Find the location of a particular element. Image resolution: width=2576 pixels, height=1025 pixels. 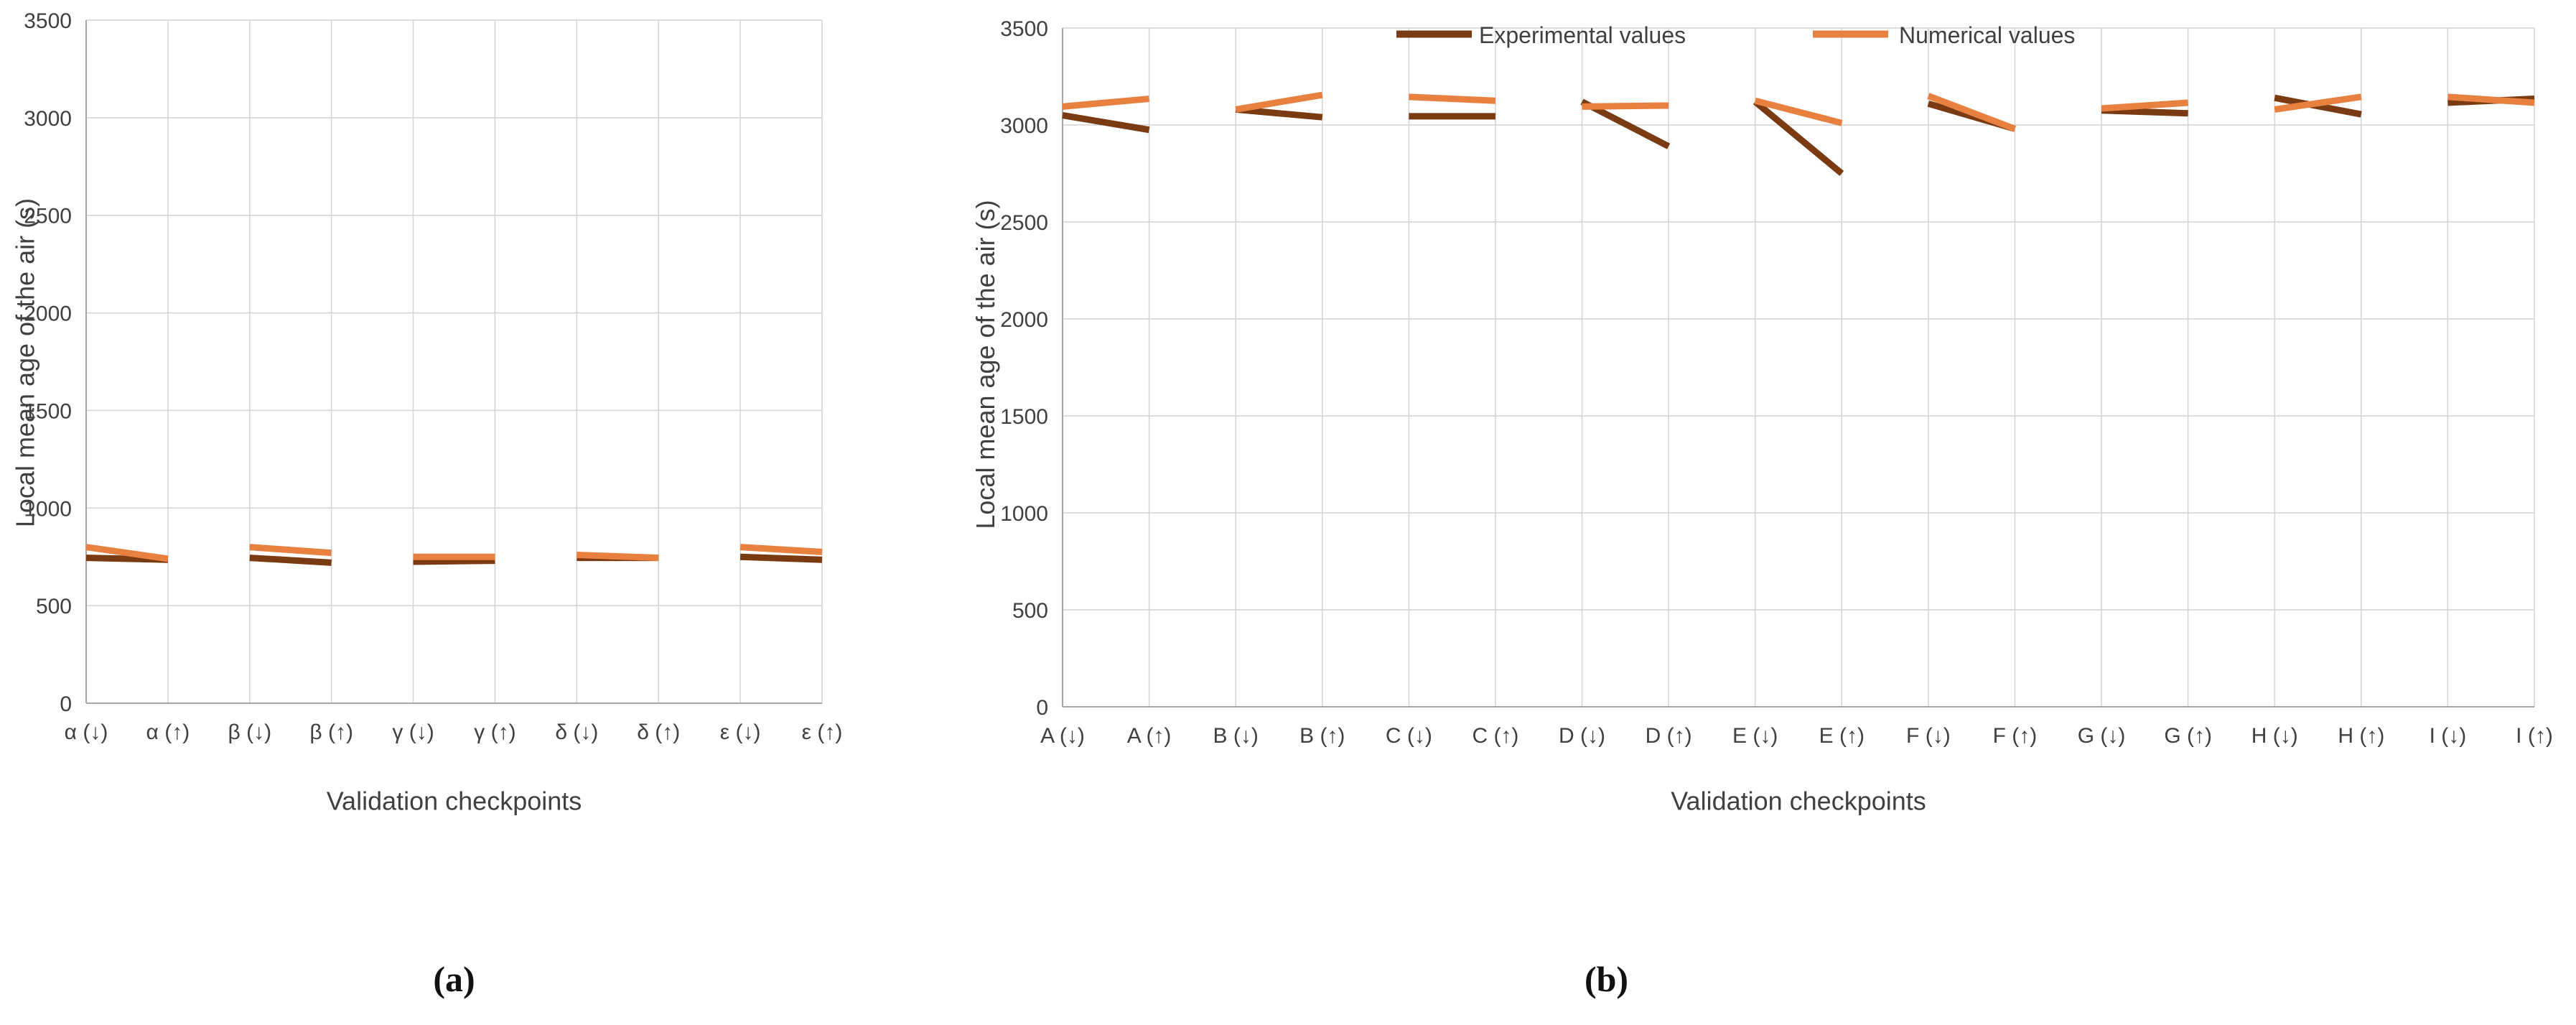

chart-a-x-tick-label: α (↑) is located at coordinates (168, 732).